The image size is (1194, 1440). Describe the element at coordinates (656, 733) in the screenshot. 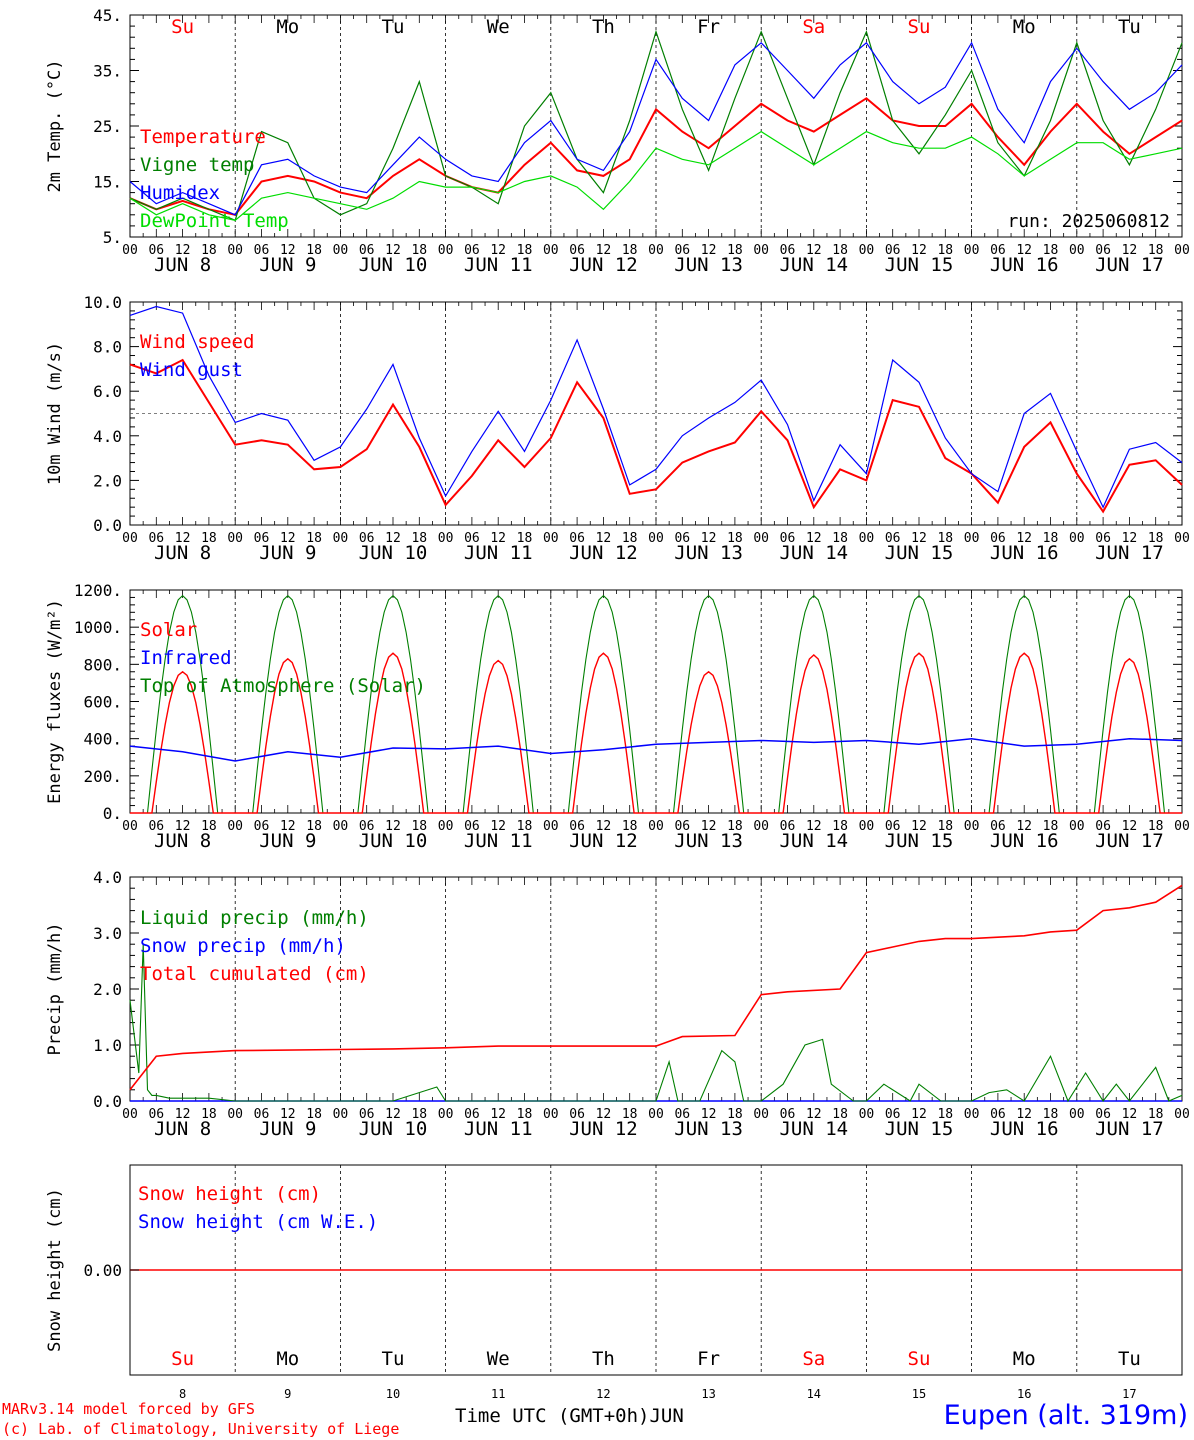

I see `series-line-solar` at that location.